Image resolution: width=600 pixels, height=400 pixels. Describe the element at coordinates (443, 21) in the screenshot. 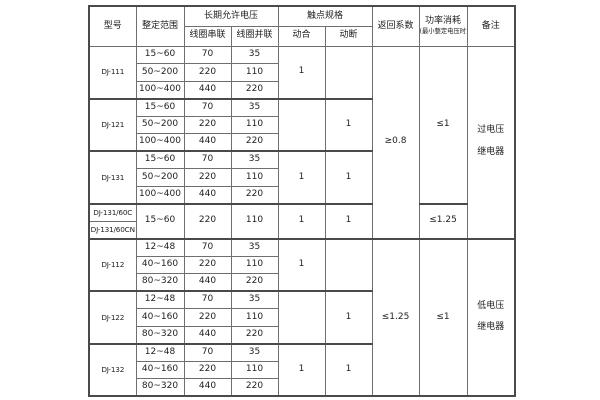

I see `power-label: 功率消耗` at that location.